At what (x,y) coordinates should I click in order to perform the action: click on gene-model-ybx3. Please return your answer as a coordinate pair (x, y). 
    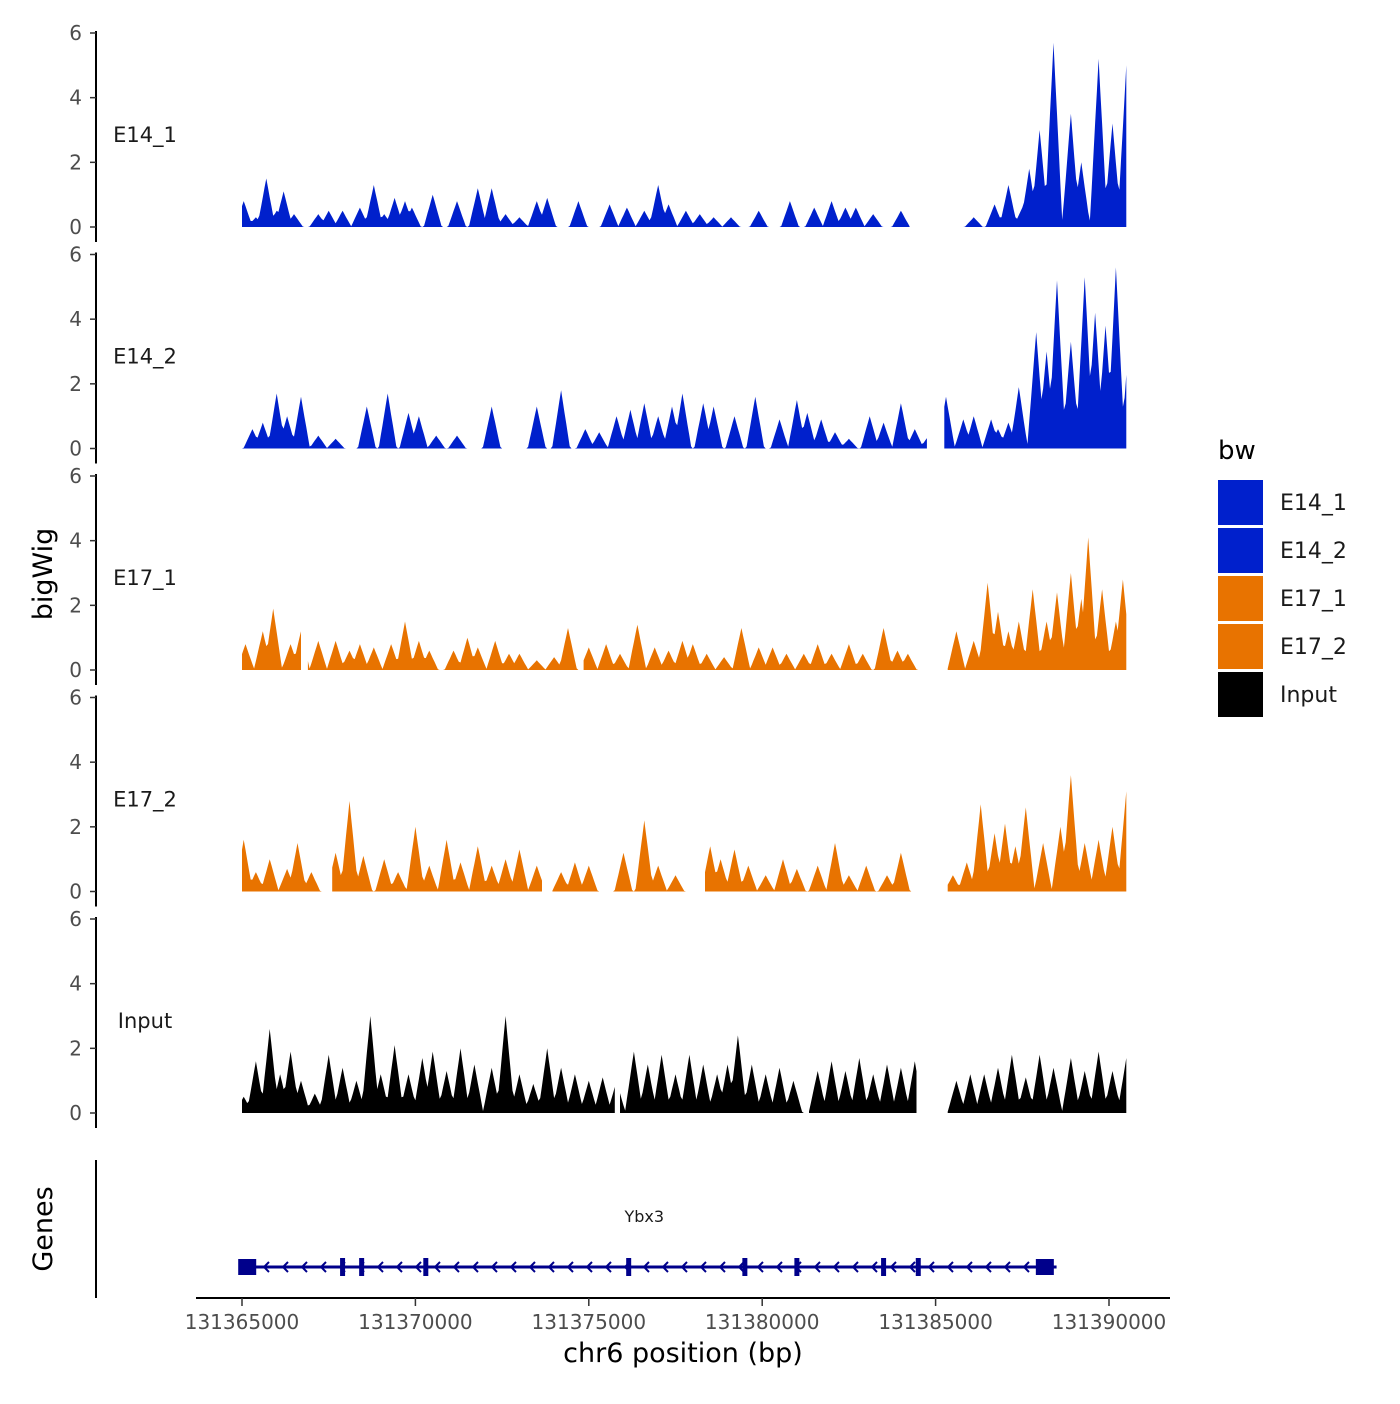
    Looking at the image, I should click on (647, 1267).